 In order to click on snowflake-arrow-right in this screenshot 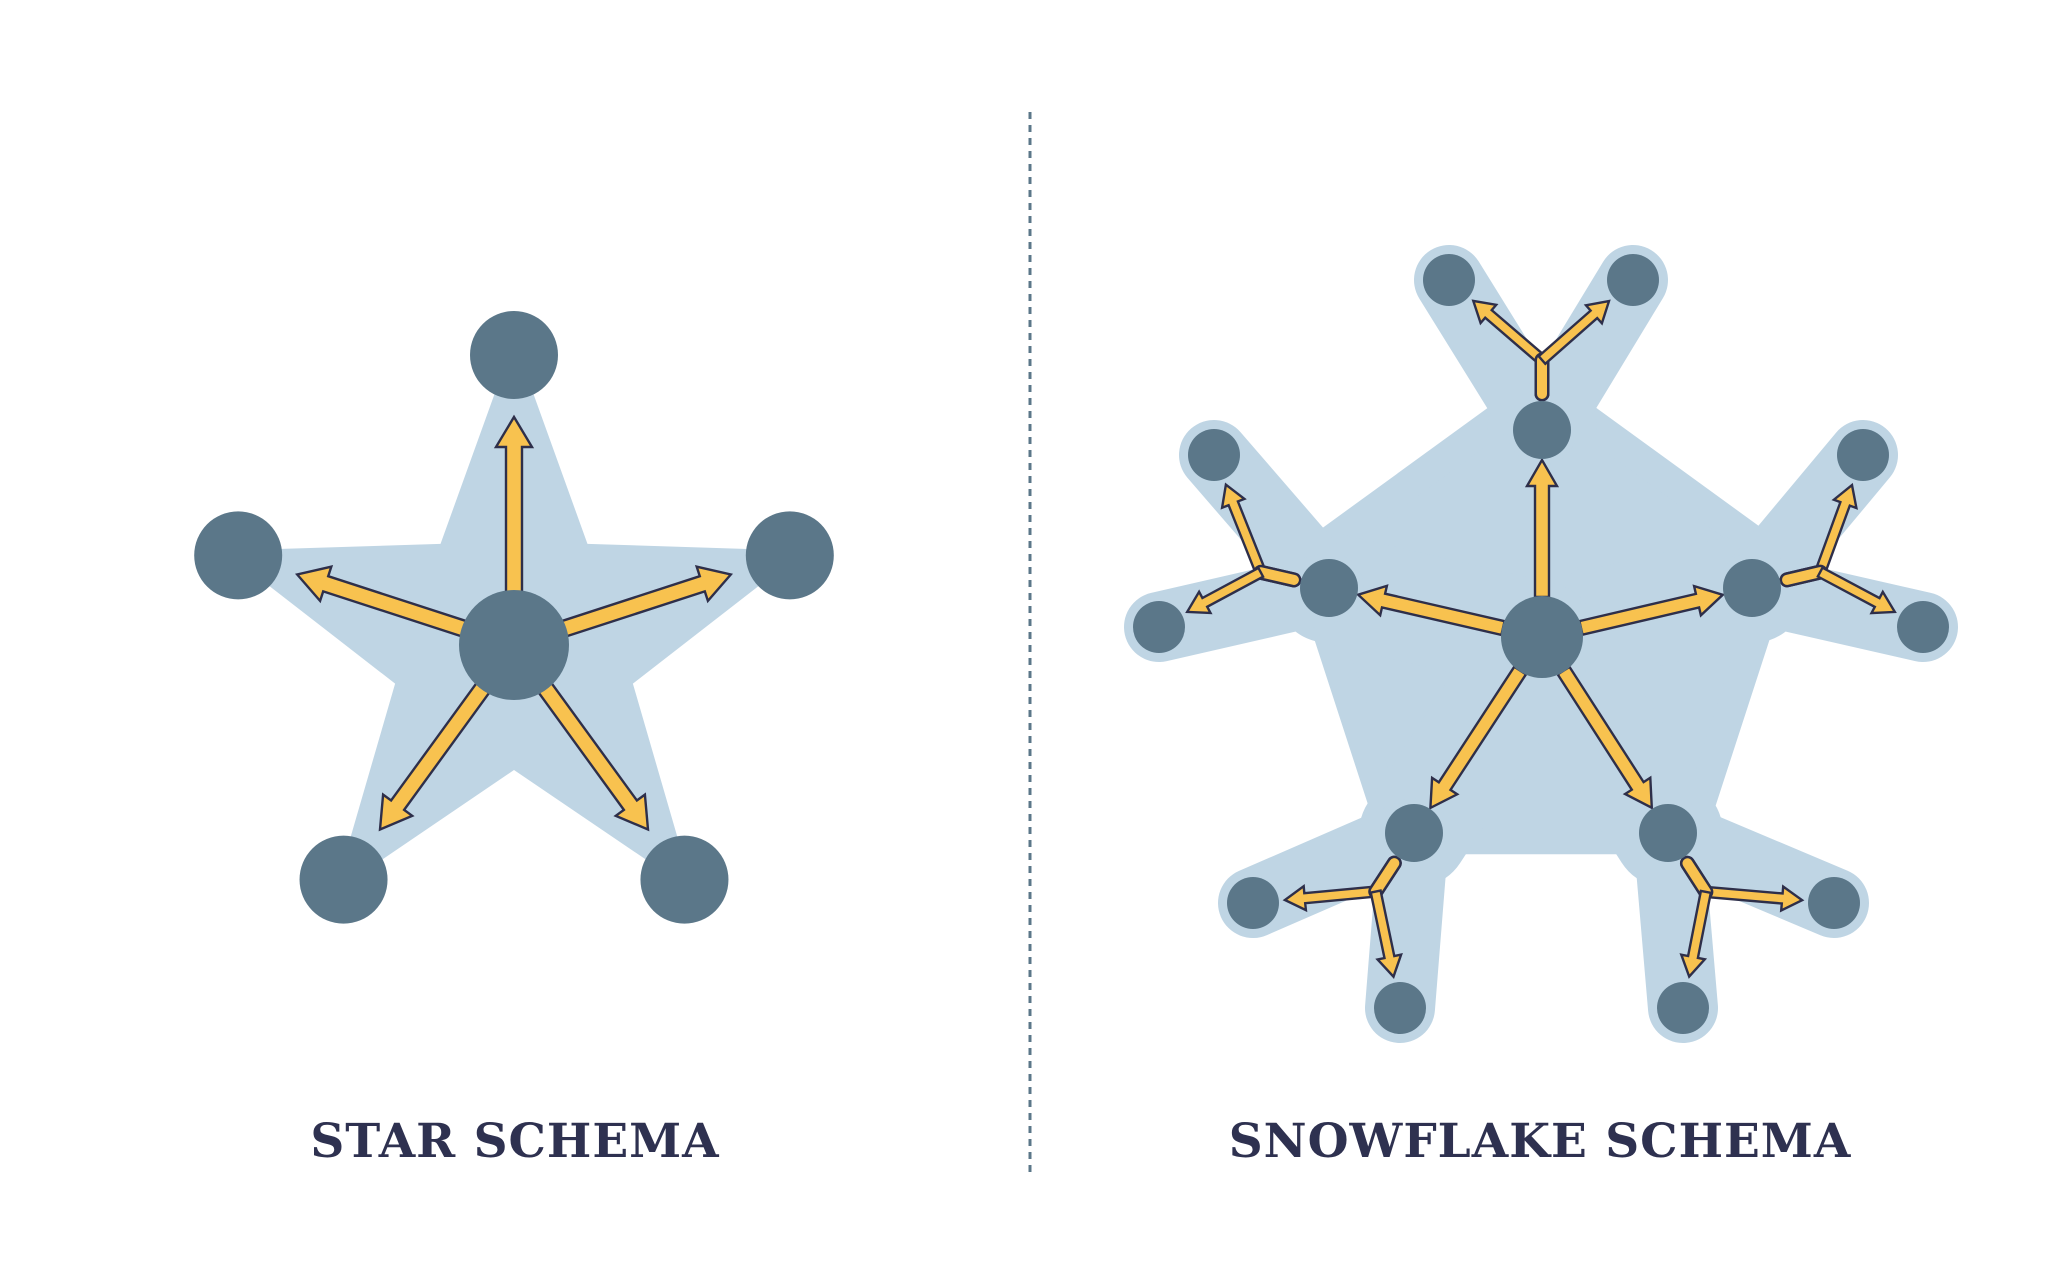, I will do `click(1651, 610)`.